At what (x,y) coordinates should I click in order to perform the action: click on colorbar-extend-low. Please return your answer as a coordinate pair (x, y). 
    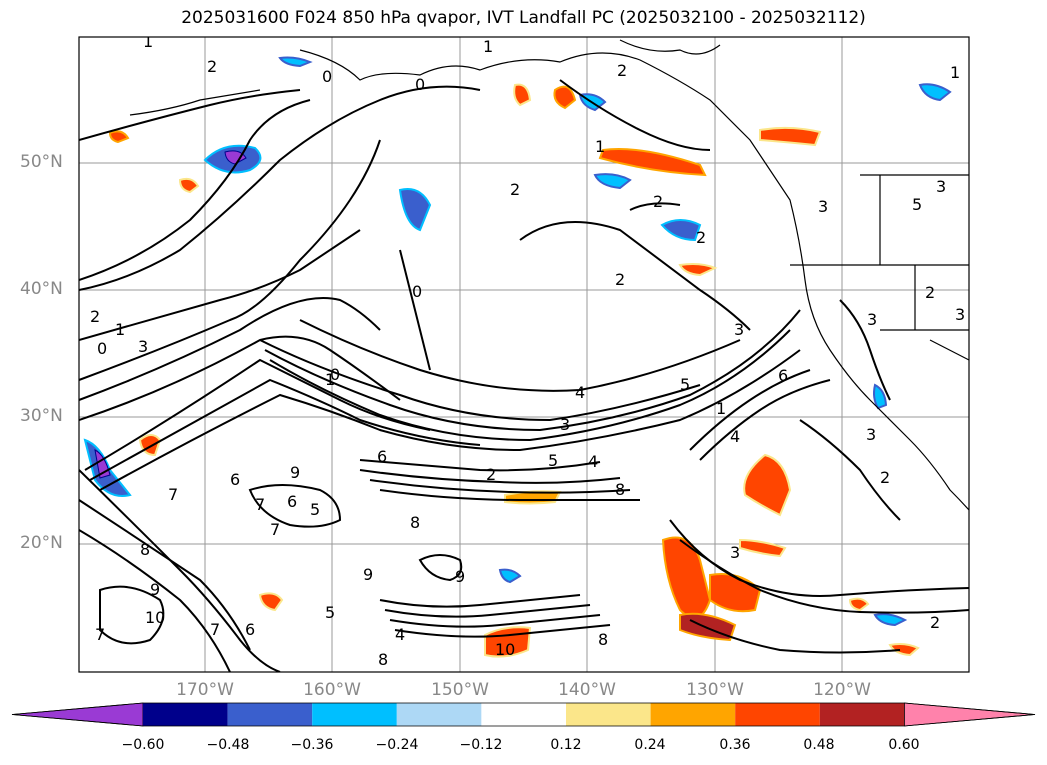
    Looking at the image, I should click on (77, 714).